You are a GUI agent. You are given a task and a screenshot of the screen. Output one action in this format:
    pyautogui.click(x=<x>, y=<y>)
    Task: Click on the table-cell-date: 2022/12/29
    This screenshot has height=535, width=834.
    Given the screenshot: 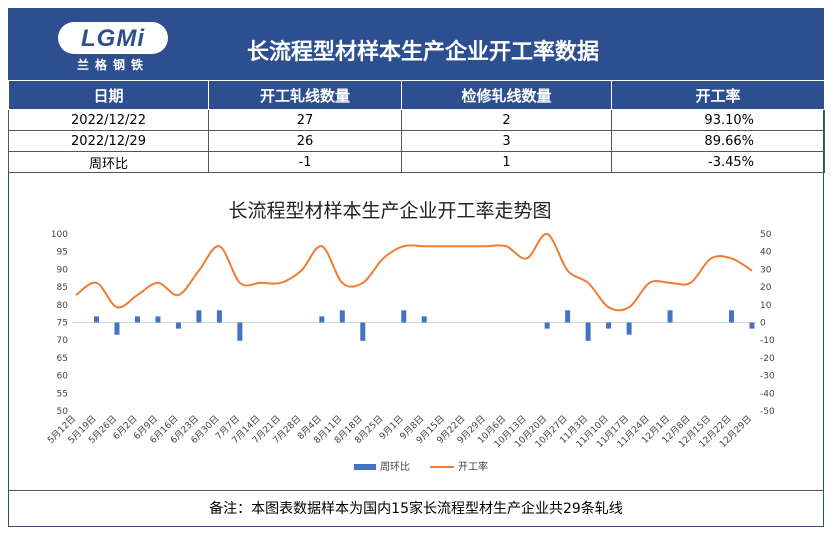 What is the action you would take?
    pyautogui.click(x=108, y=141)
    